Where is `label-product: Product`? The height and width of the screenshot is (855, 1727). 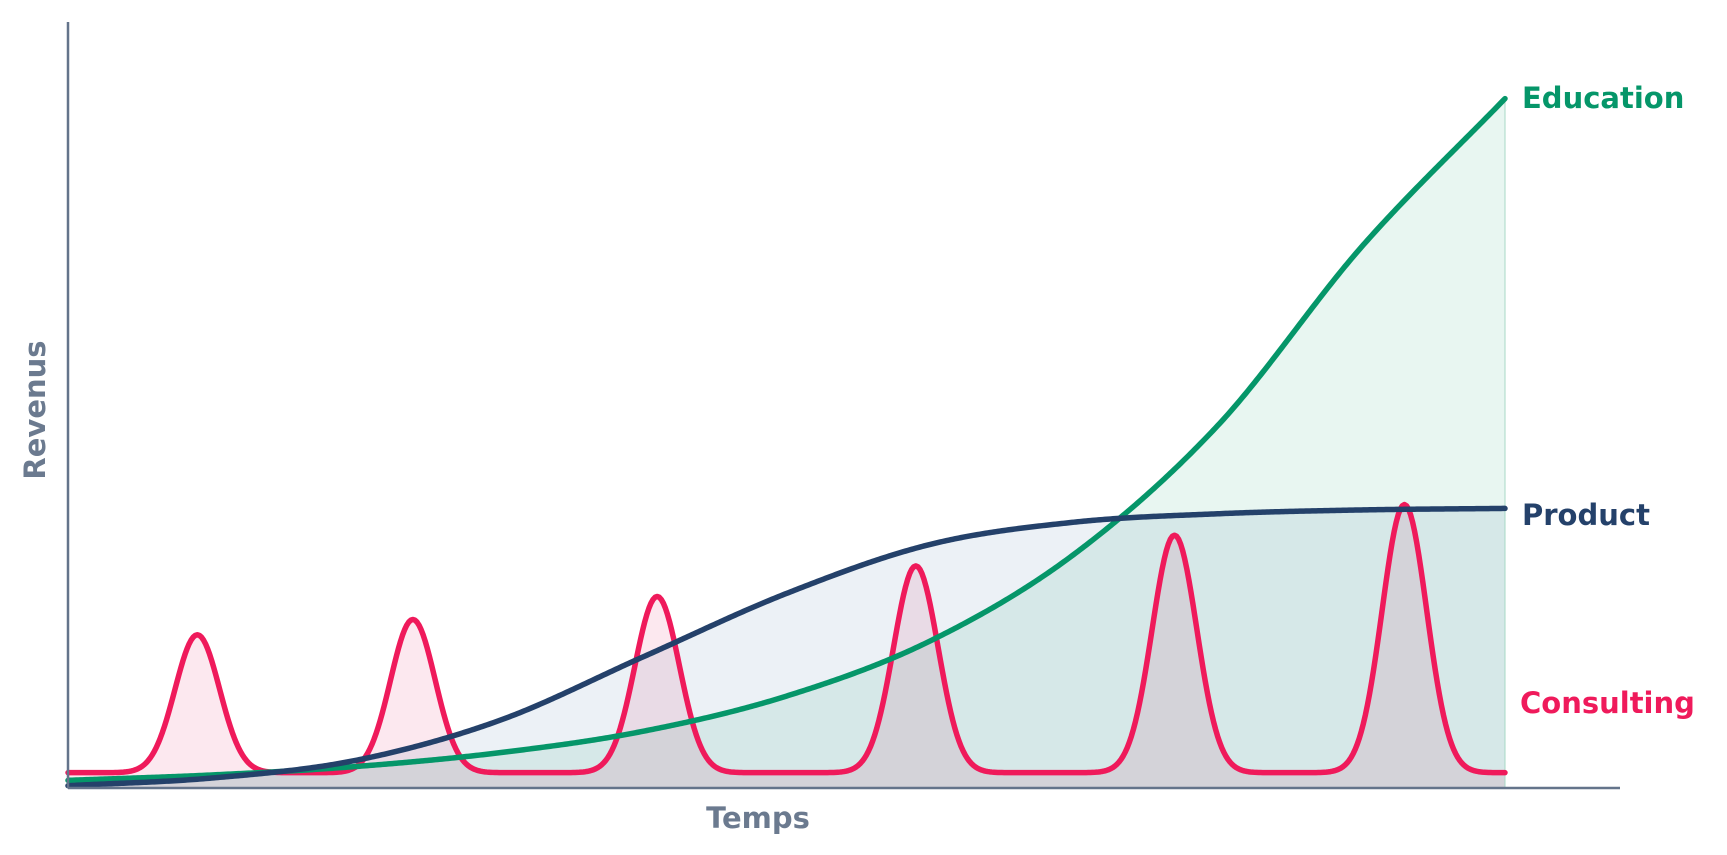 label-product: Product is located at coordinates (1586, 515).